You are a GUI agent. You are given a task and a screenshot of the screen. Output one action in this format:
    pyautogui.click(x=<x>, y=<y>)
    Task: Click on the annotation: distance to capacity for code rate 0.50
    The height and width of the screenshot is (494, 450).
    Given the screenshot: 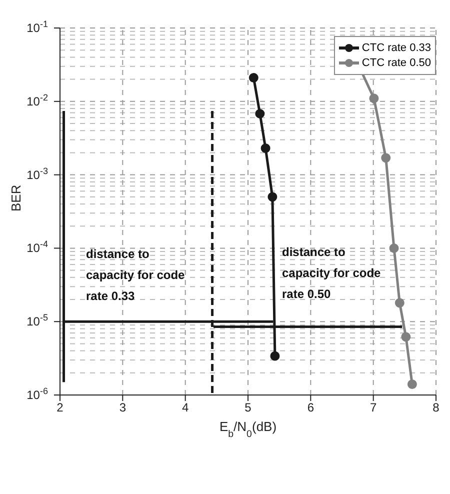 What is the action you would take?
    pyautogui.click(x=332, y=273)
    